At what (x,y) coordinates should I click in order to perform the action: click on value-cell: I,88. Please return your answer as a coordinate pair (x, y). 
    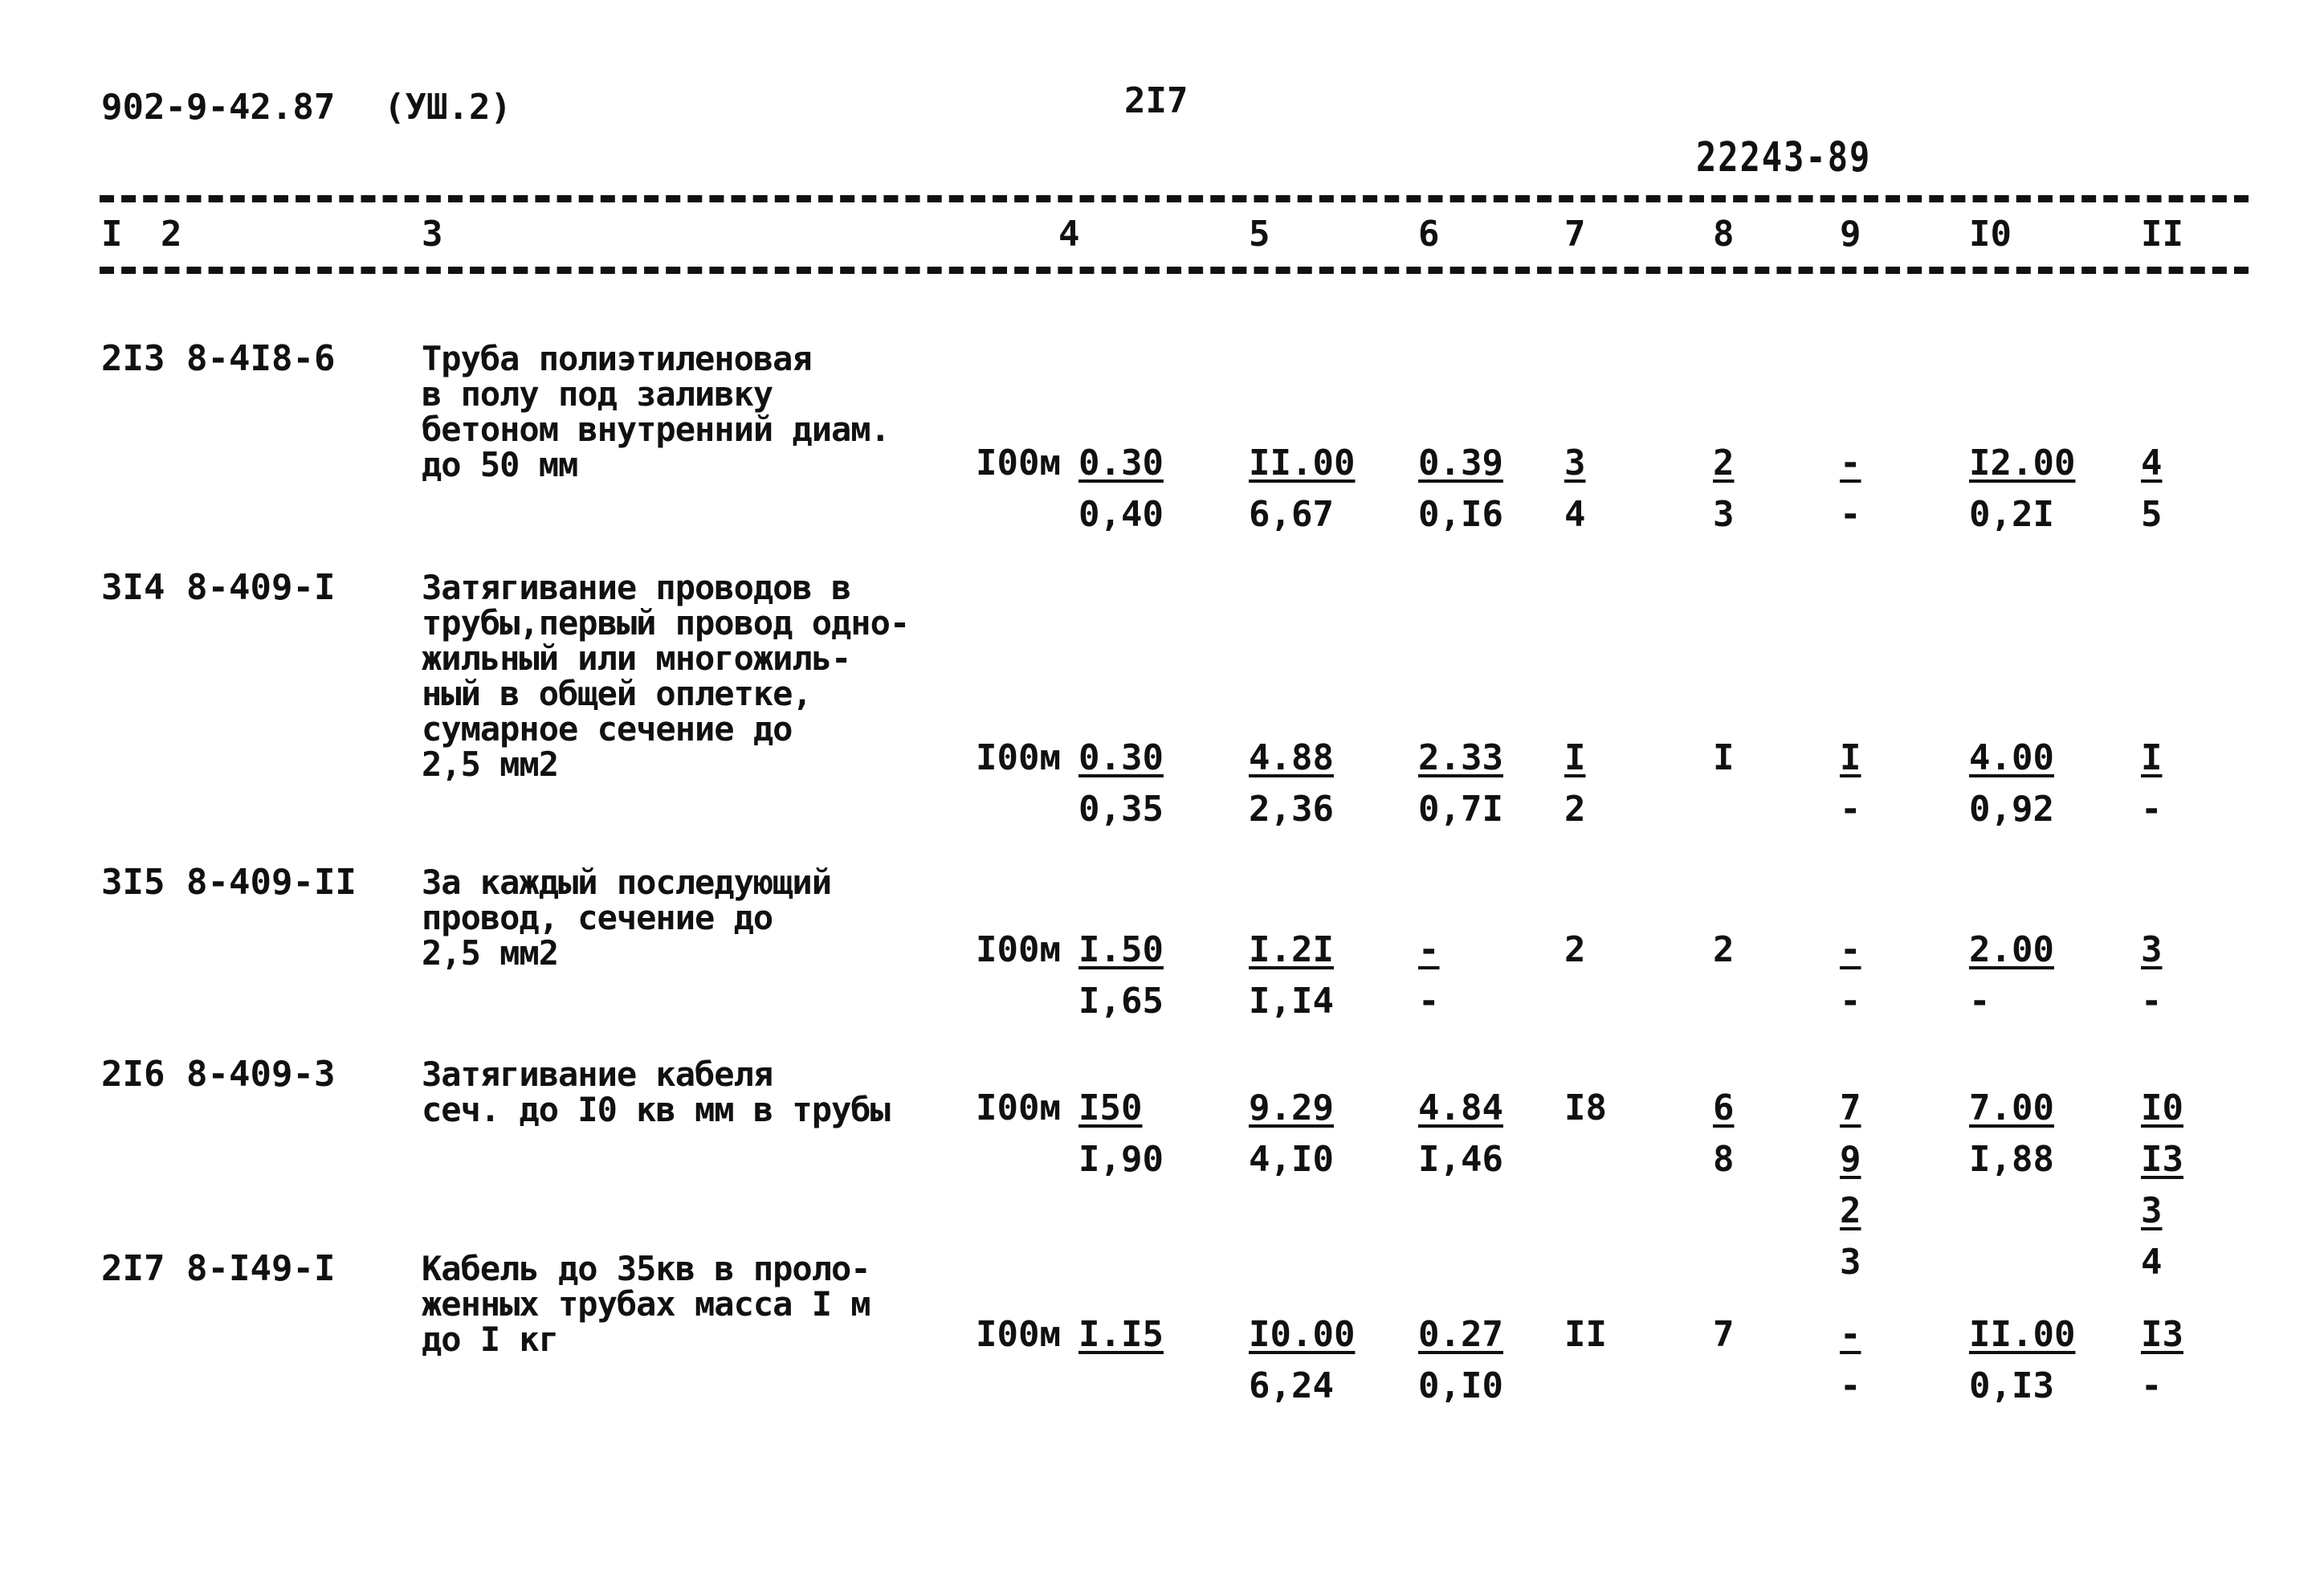
    Looking at the image, I should click on (2012, 1159).